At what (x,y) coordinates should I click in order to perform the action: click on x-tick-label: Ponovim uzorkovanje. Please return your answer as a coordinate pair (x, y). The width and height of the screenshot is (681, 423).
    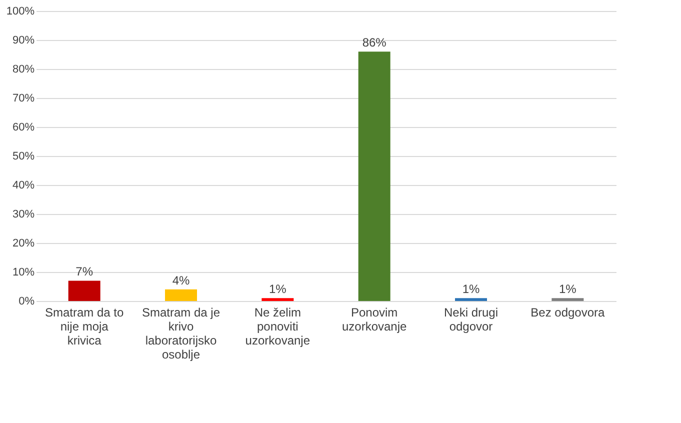
    Looking at the image, I should click on (375, 320).